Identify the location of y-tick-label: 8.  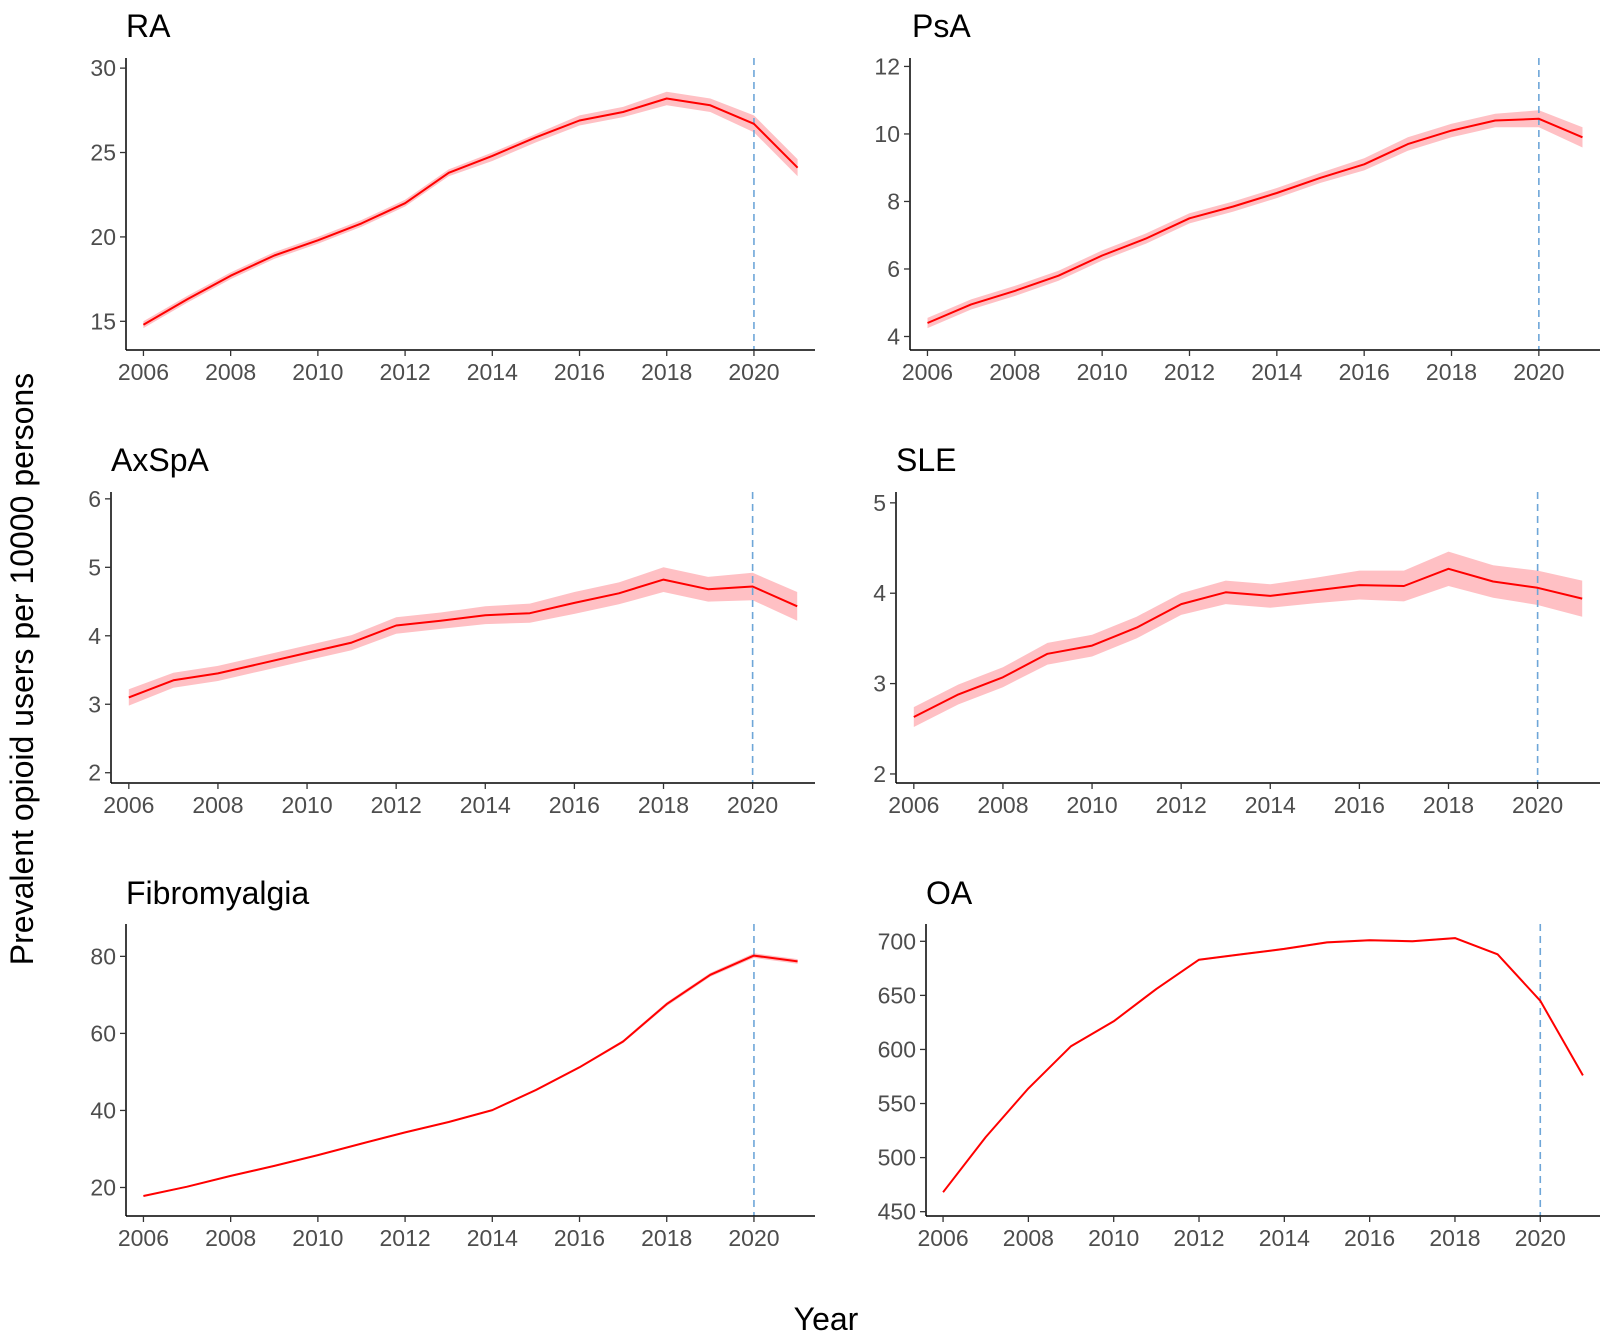
(893, 201).